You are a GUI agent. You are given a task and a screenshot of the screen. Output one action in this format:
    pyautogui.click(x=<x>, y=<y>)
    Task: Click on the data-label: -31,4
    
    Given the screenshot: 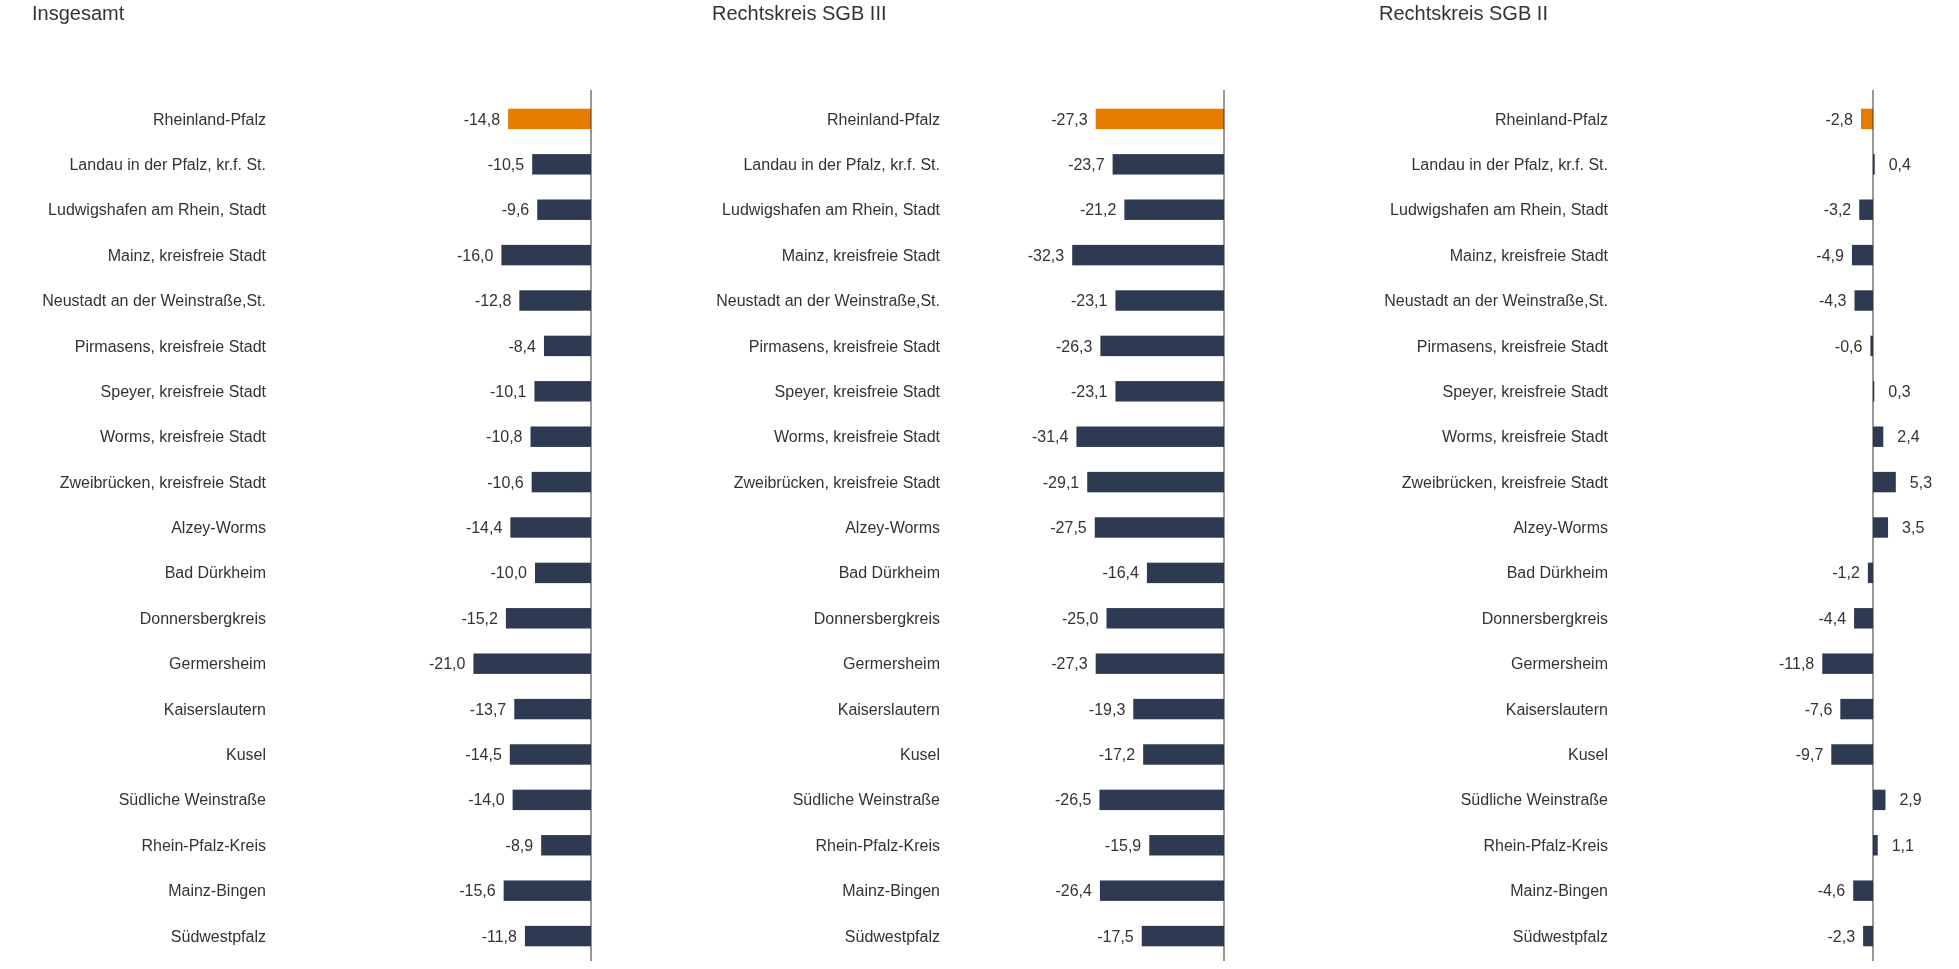 What is the action you would take?
    pyautogui.click(x=1050, y=437)
    